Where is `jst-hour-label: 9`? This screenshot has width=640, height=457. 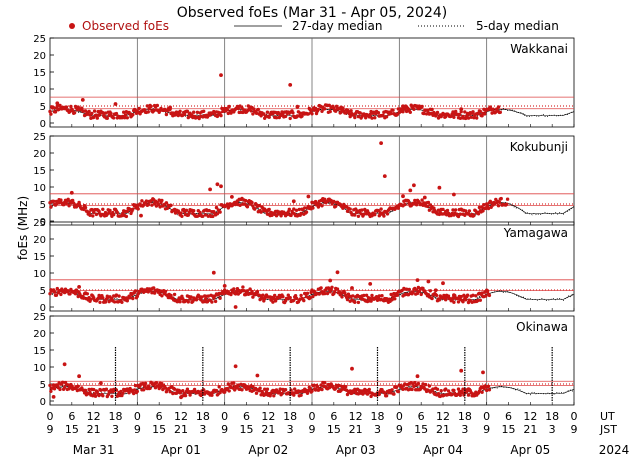
jst-hour-label: 9 is located at coordinates (574, 429).